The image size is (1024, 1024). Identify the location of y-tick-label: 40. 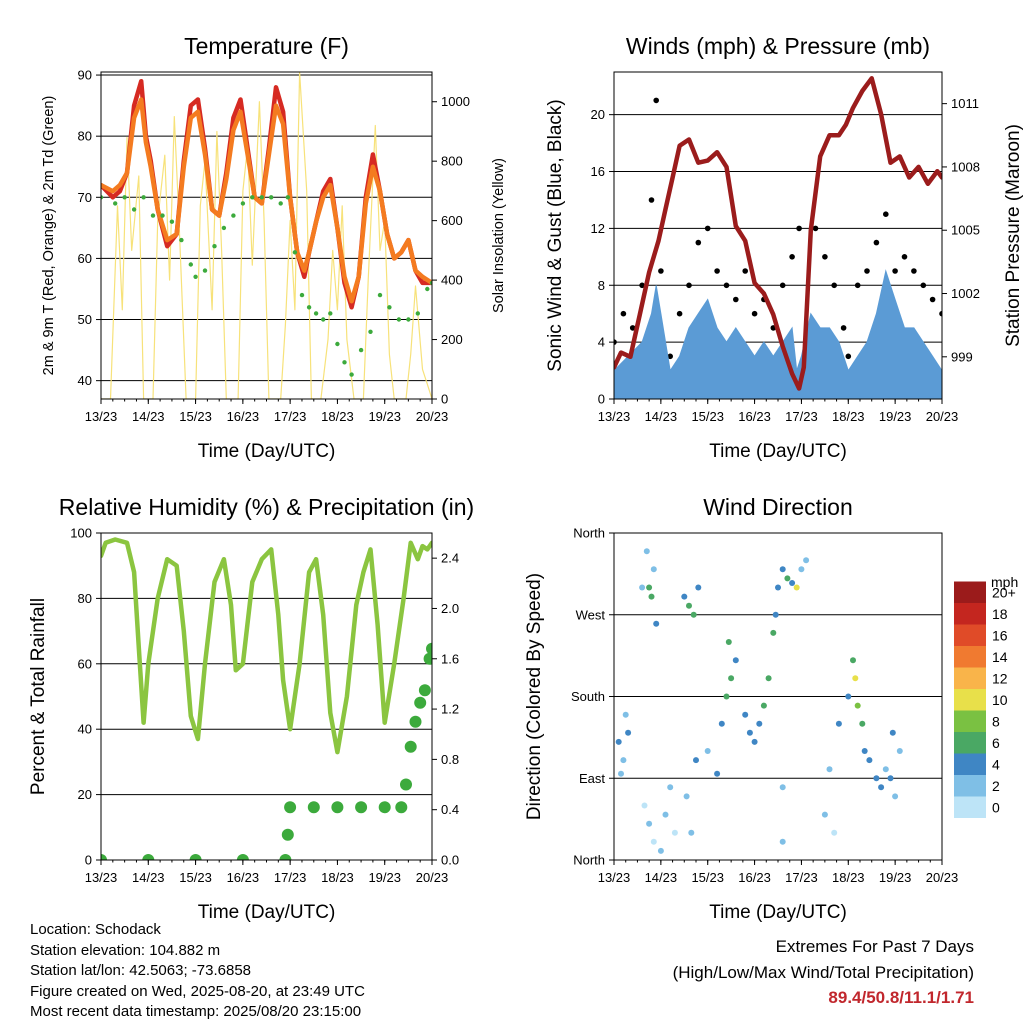
(85, 380).